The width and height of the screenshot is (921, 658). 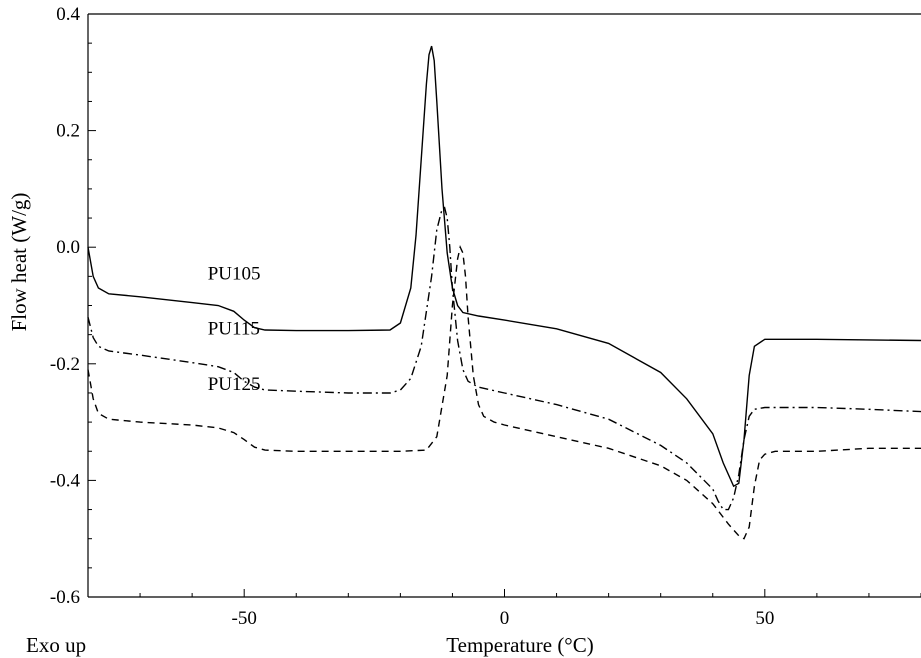 I want to click on y-axis-title: Flow heat (W/g), so click(x=19, y=262).